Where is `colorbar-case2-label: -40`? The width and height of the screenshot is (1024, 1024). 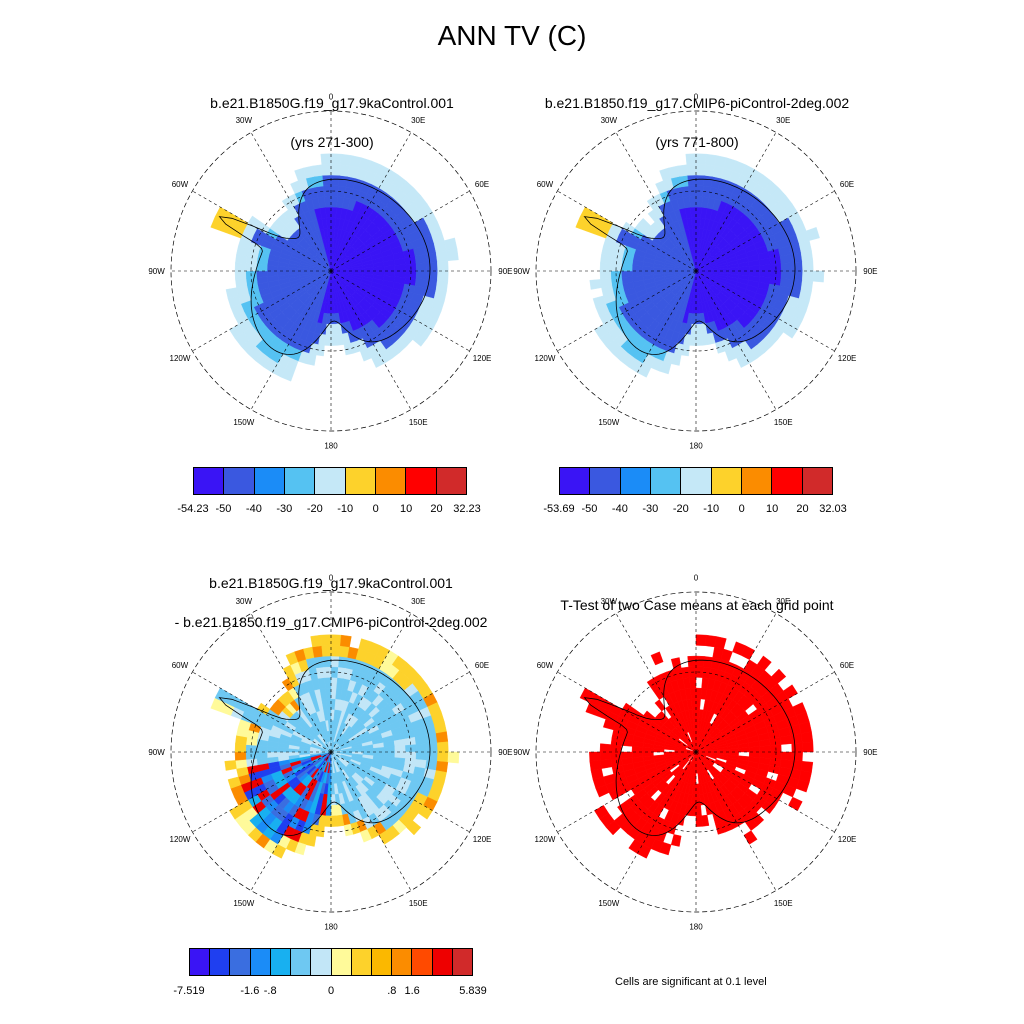 colorbar-case2-label: -40 is located at coordinates (619, 509).